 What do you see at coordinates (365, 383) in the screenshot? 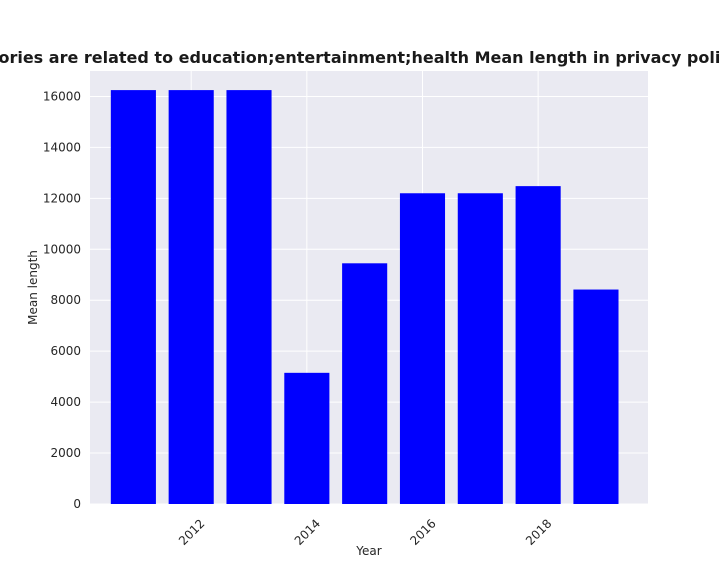
I see `bar-2015` at bounding box center [365, 383].